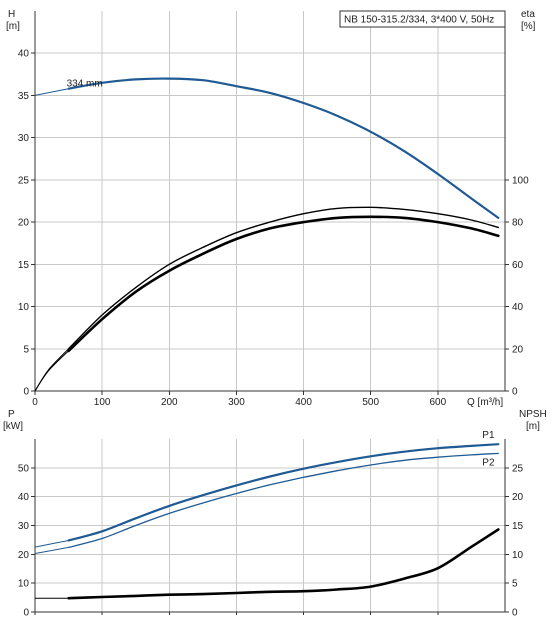  I want to click on bottom-ytick-right-label: 5, so click(515, 584).